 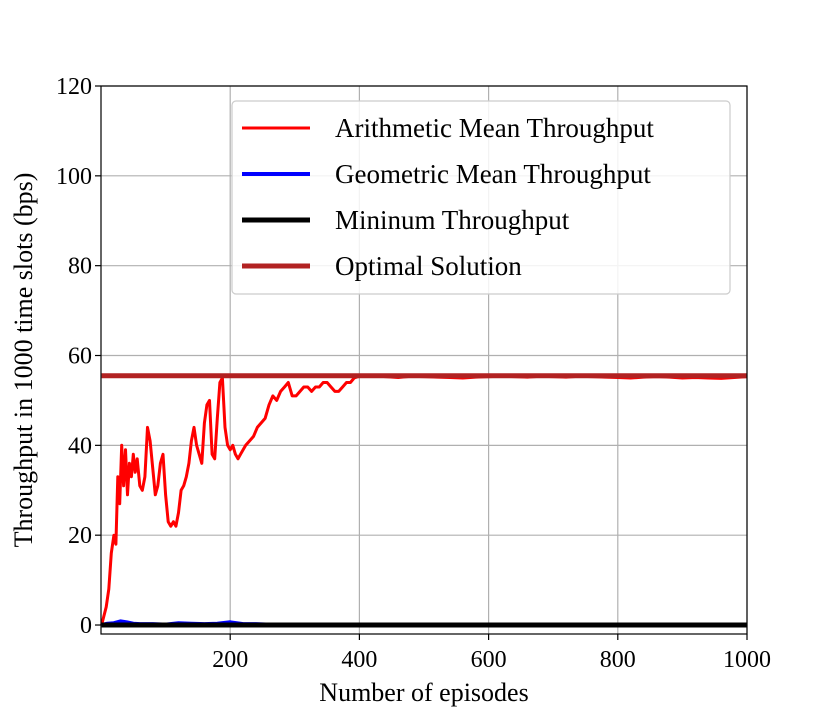 What do you see at coordinates (80, 536) in the screenshot?
I see `y-tick-label: 20` at bounding box center [80, 536].